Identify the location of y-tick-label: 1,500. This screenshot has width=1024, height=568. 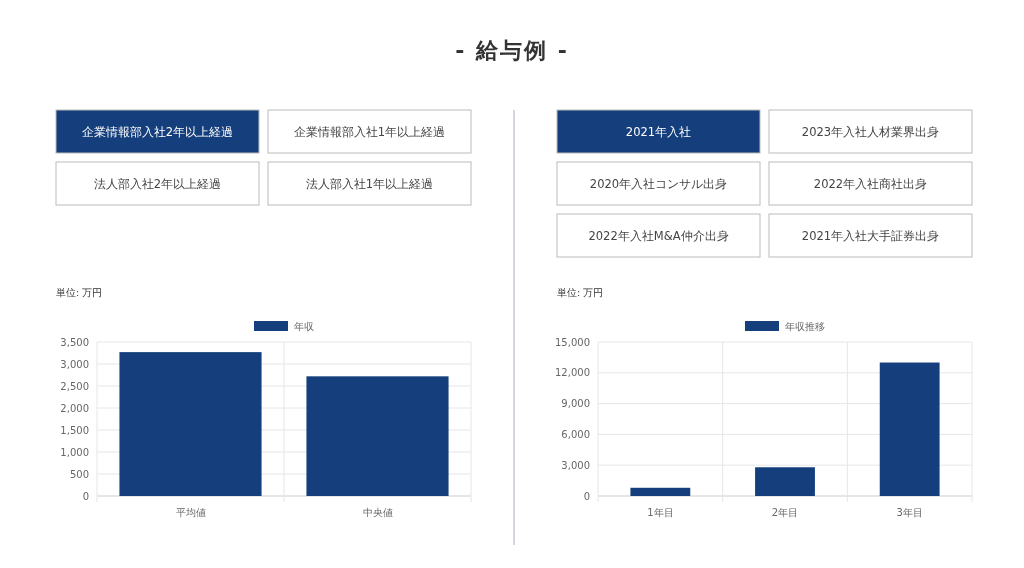
(74, 430).